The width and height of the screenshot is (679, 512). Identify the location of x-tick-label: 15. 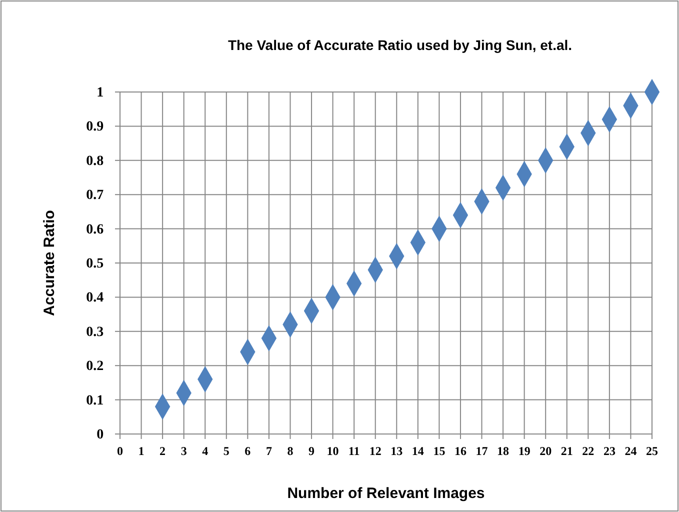
(439, 451).